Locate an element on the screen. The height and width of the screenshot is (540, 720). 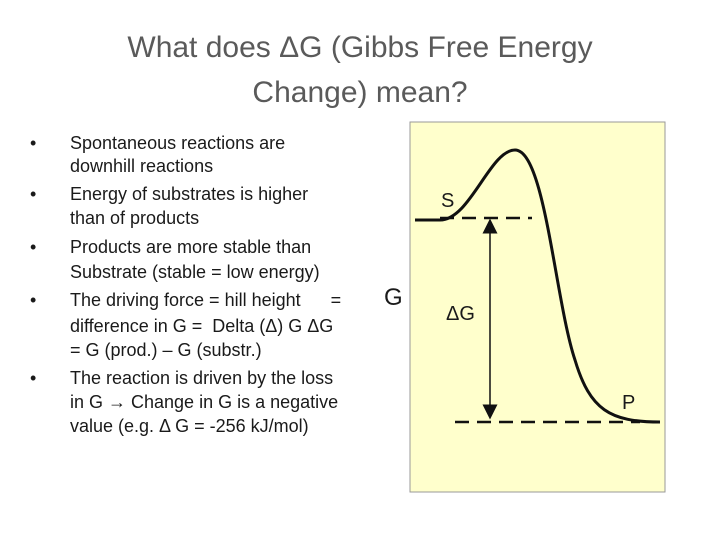
bullet-line: Energy of substrates is higher is located at coordinates (189, 194).